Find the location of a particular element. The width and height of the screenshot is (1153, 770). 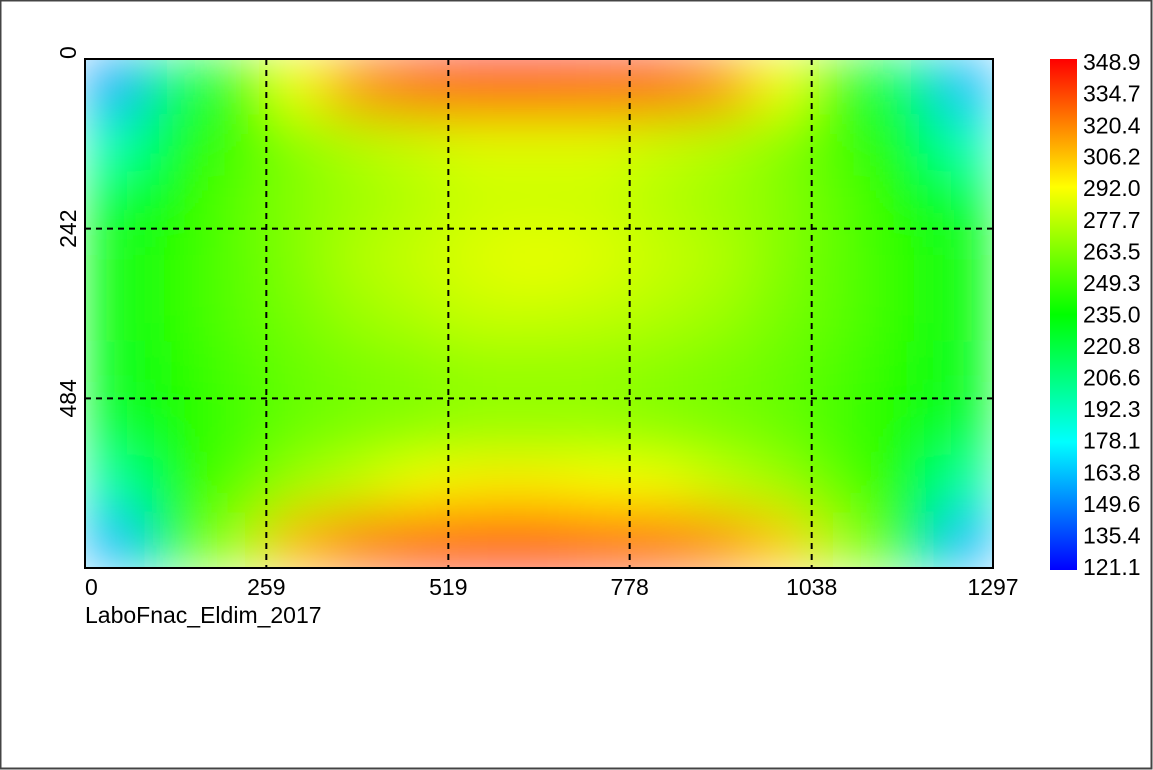

x-tick-label: 1297 is located at coordinates (992, 587).